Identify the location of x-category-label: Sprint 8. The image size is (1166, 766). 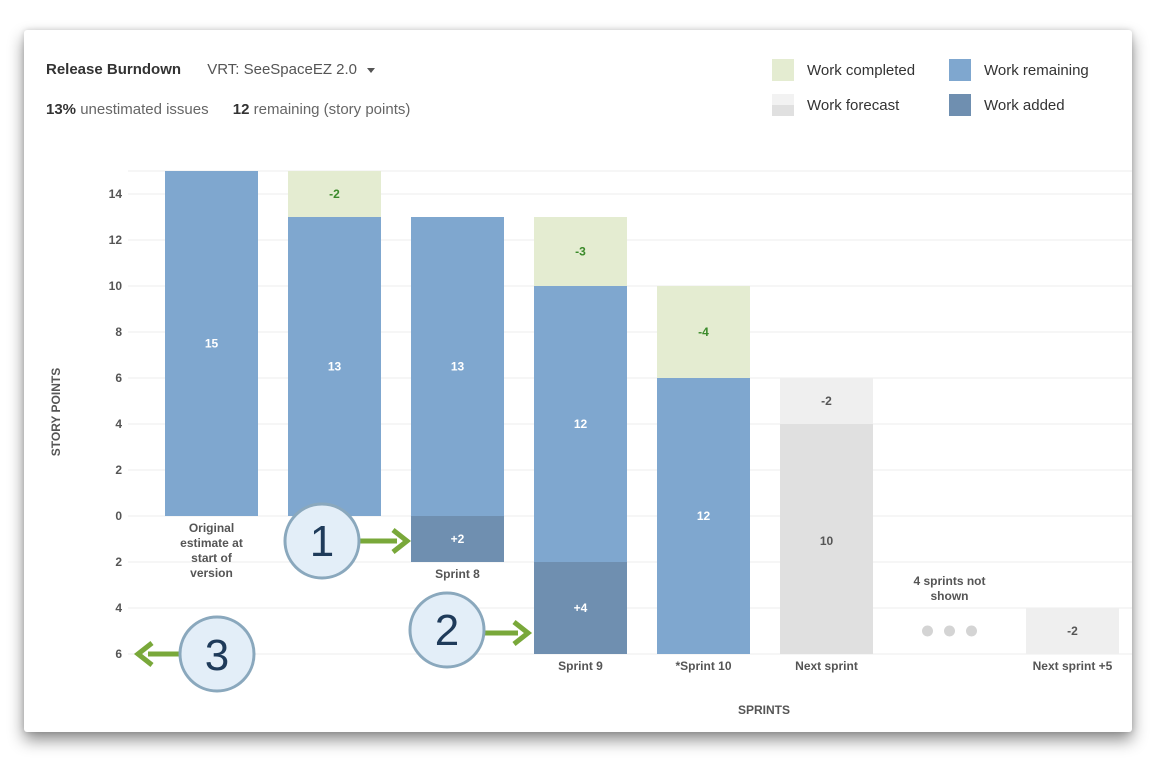
(457, 574).